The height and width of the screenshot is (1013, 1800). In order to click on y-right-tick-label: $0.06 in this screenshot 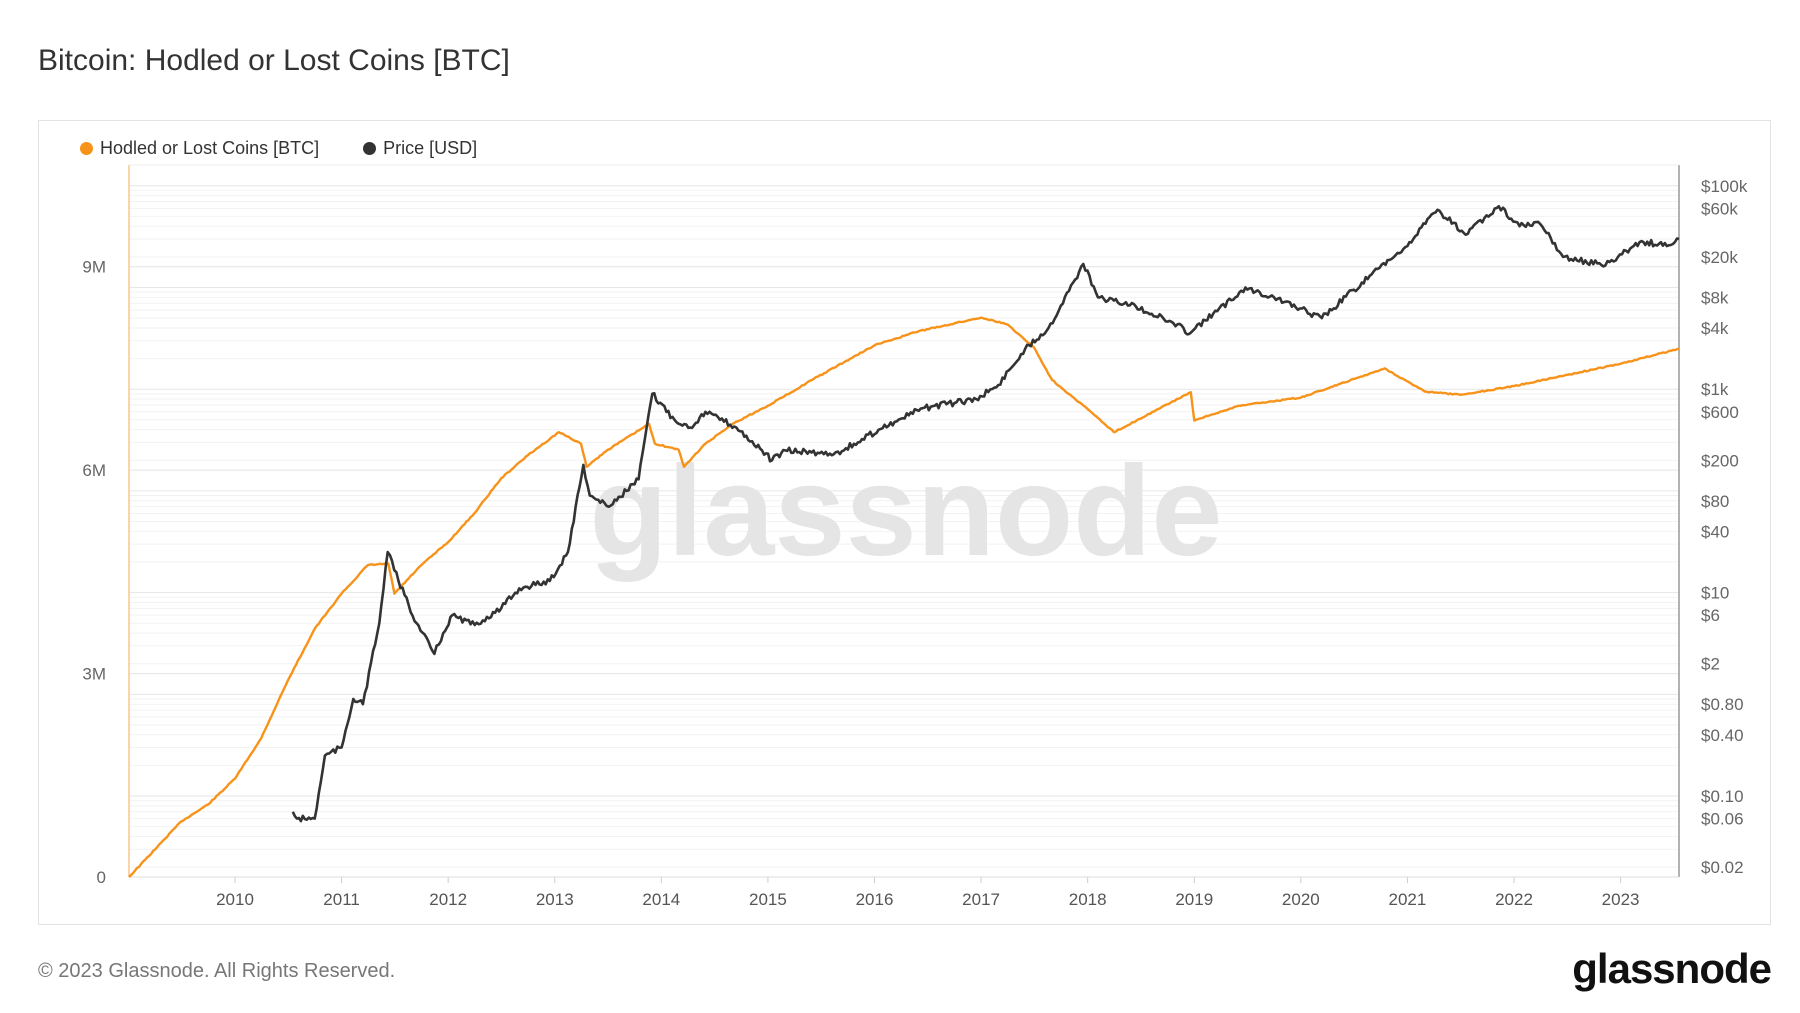, I will do `click(1722, 819)`.